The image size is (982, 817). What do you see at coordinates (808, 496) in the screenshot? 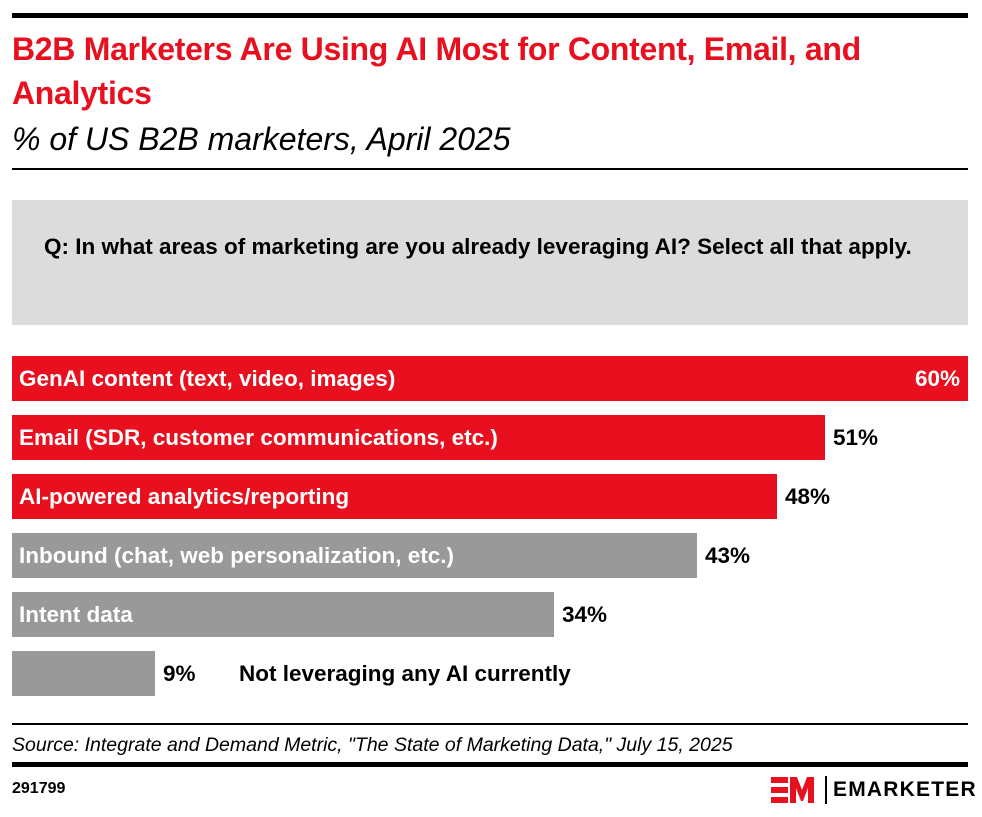
I see `bar-value-label: 48%` at bounding box center [808, 496].